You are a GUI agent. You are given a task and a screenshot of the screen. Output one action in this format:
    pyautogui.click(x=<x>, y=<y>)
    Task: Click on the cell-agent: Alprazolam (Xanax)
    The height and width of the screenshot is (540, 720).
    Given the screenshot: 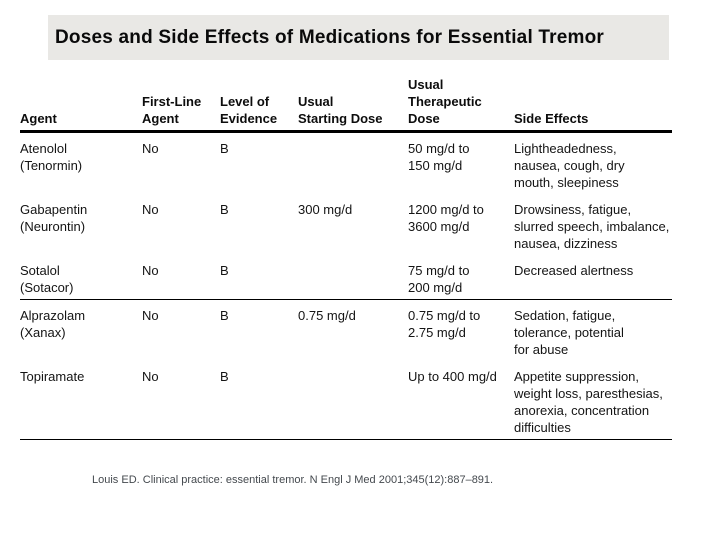 What is the action you would take?
    pyautogui.click(x=53, y=324)
    